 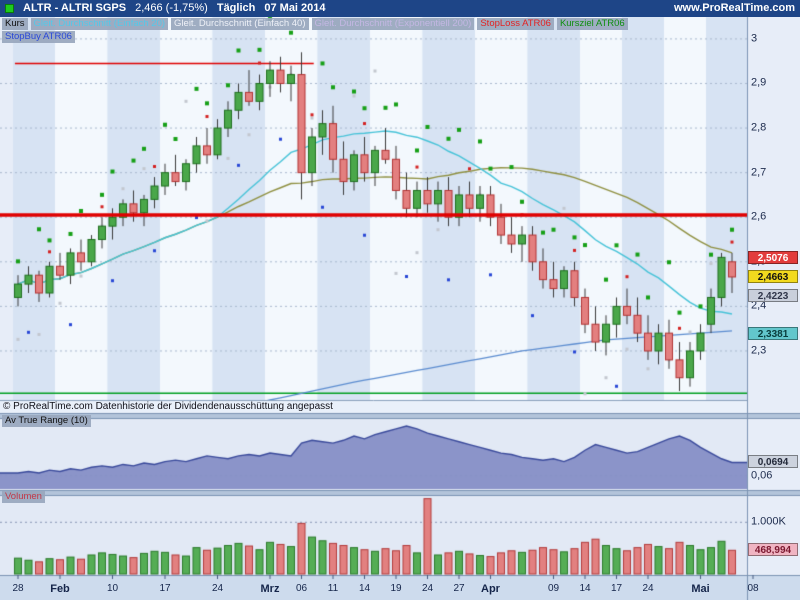 I want to click on y-axis-label: 3, so click(x=754, y=38).